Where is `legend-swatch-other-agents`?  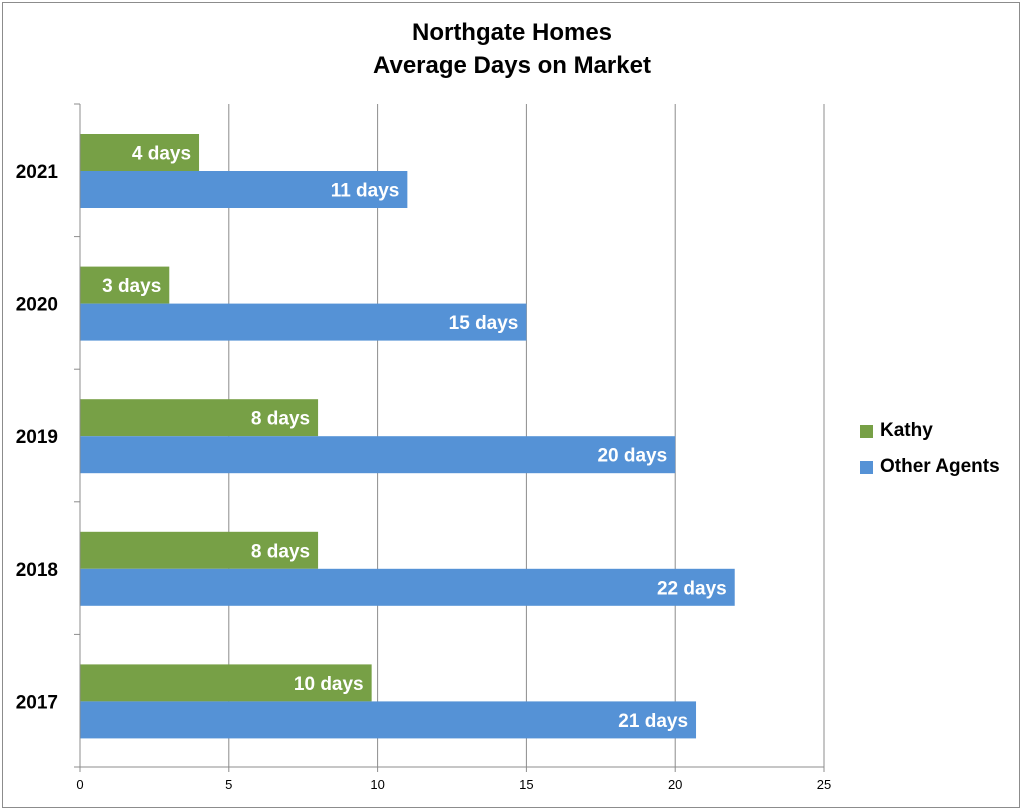
legend-swatch-other-agents is located at coordinates (866, 467).